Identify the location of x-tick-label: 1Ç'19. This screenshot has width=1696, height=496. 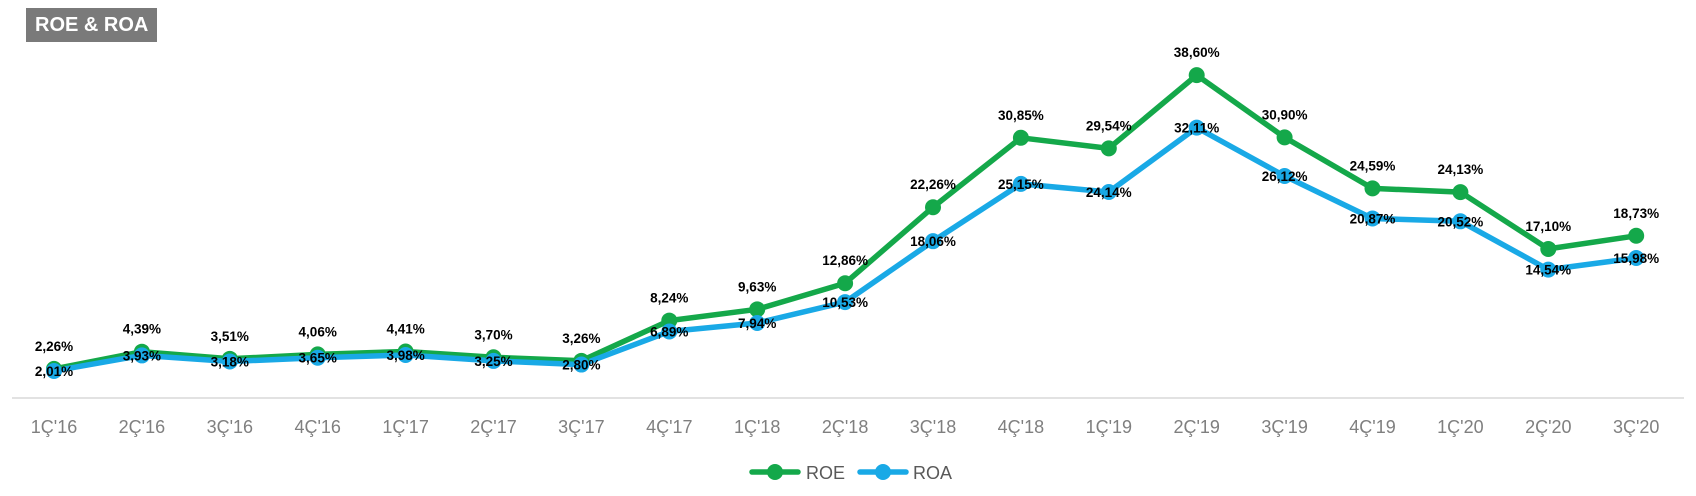
(1109, 427).